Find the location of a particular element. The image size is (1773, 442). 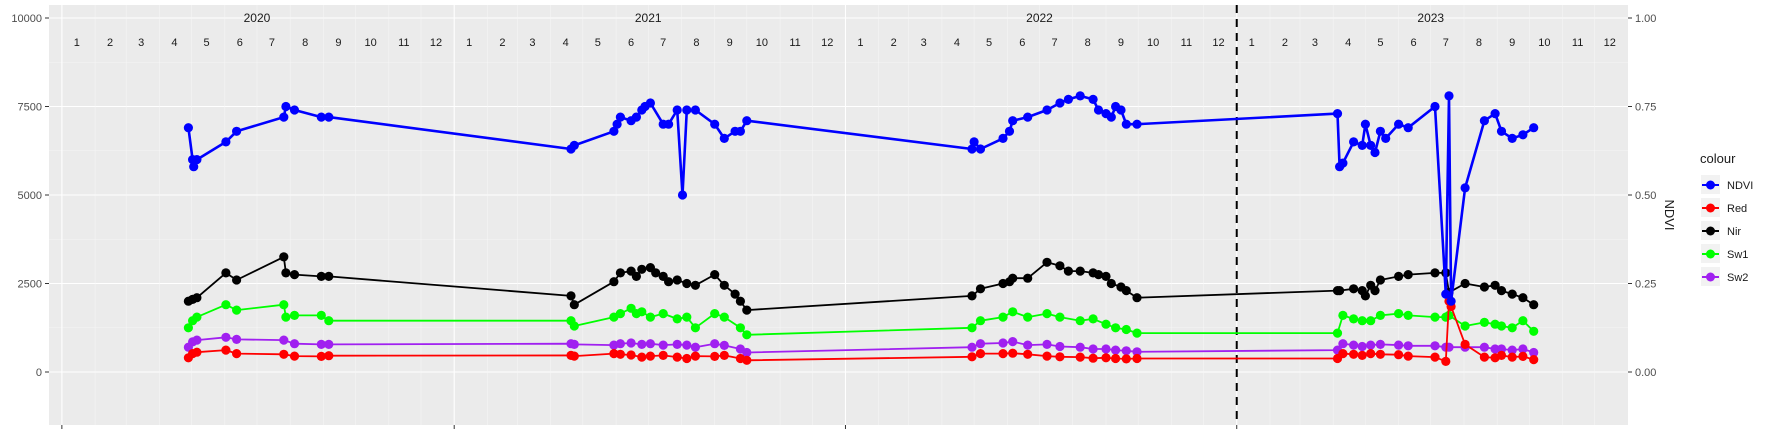

month-label: 7 is located at coordinates (1054, 43).